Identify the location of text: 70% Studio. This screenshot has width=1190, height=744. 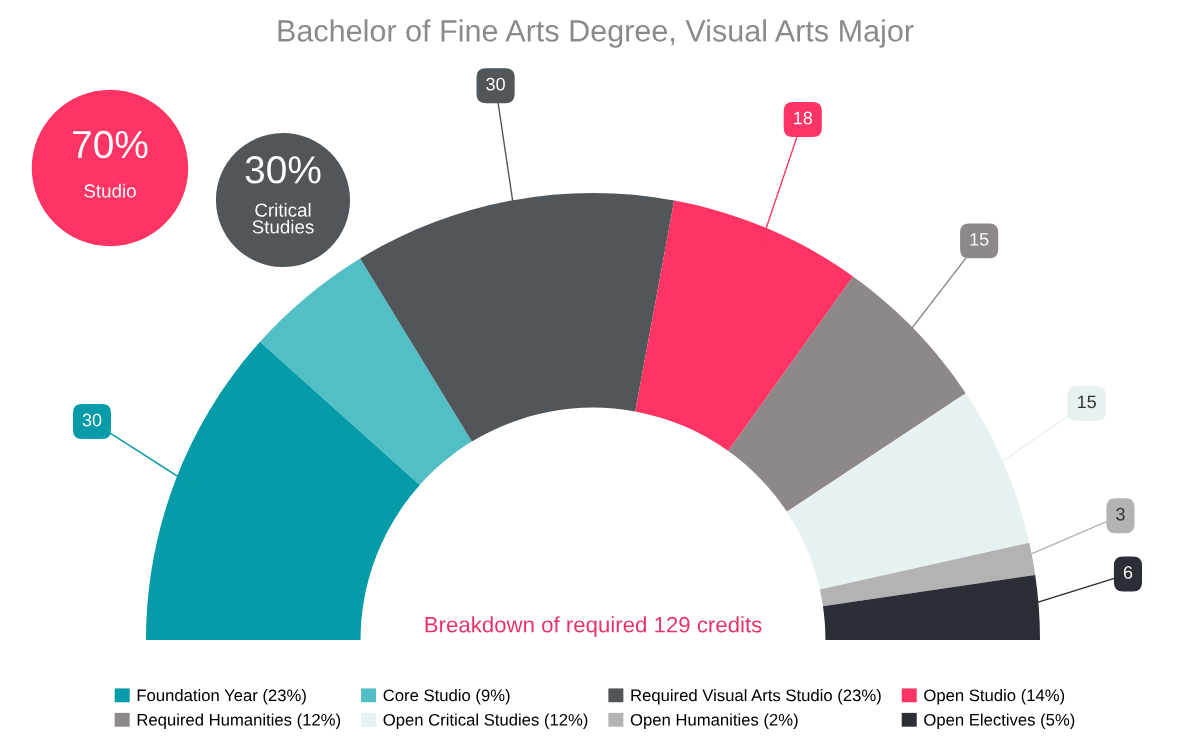
(110, 164).